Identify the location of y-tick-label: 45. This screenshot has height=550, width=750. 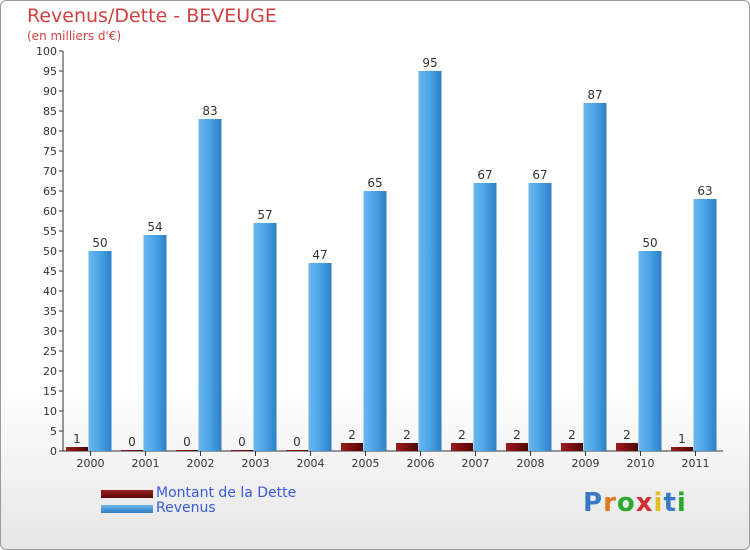
(50, 271).